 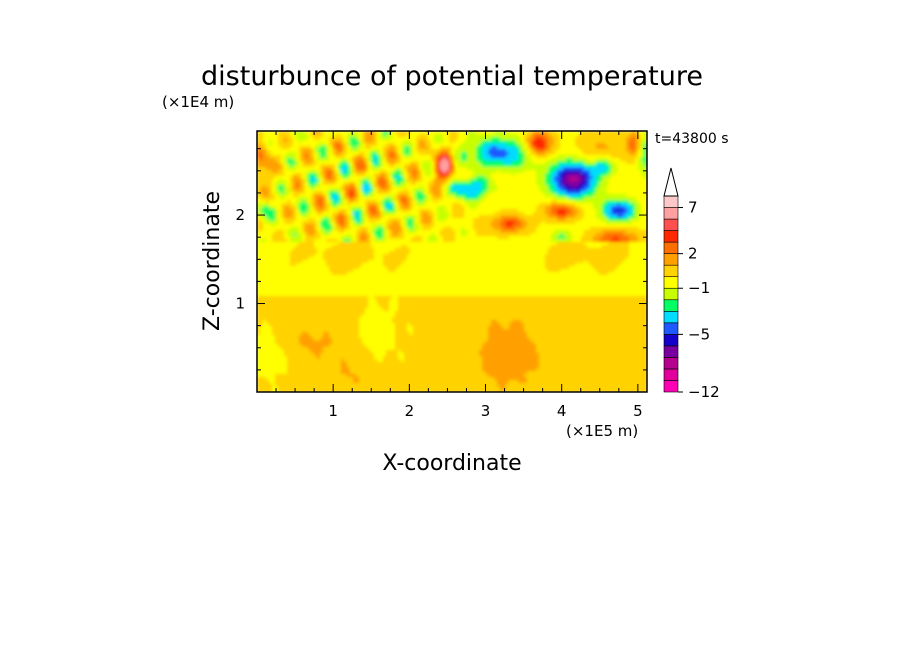 What do you see at coordinates (699, 334) in the screenshot?
I see `colorbar-tick-label: −5` at bounding box center [699, 334].